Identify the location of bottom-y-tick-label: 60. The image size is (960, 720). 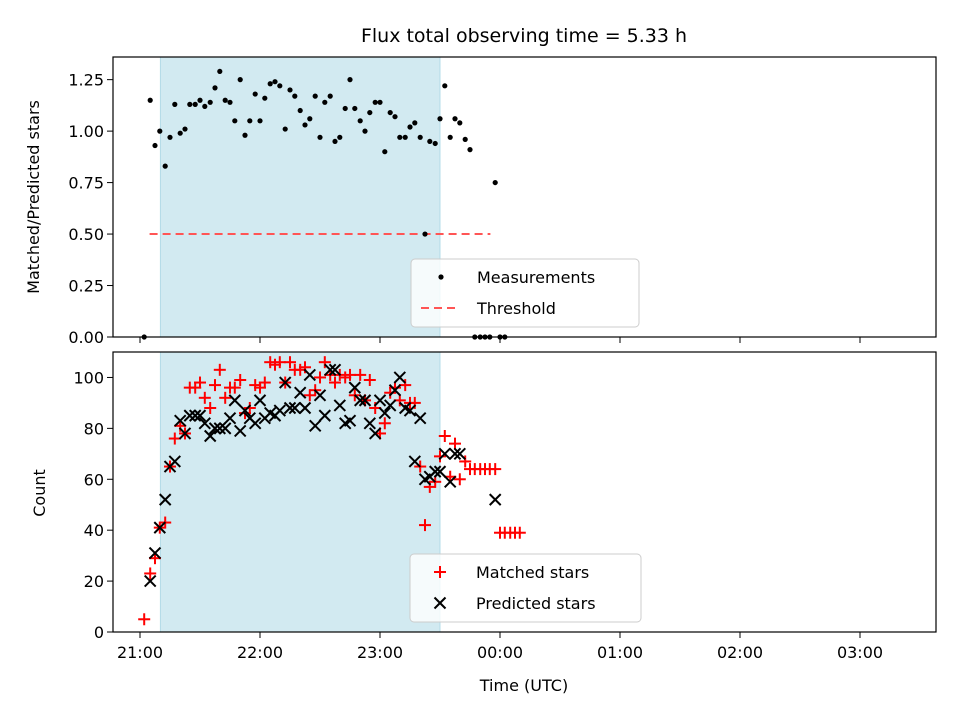
(94, 479).